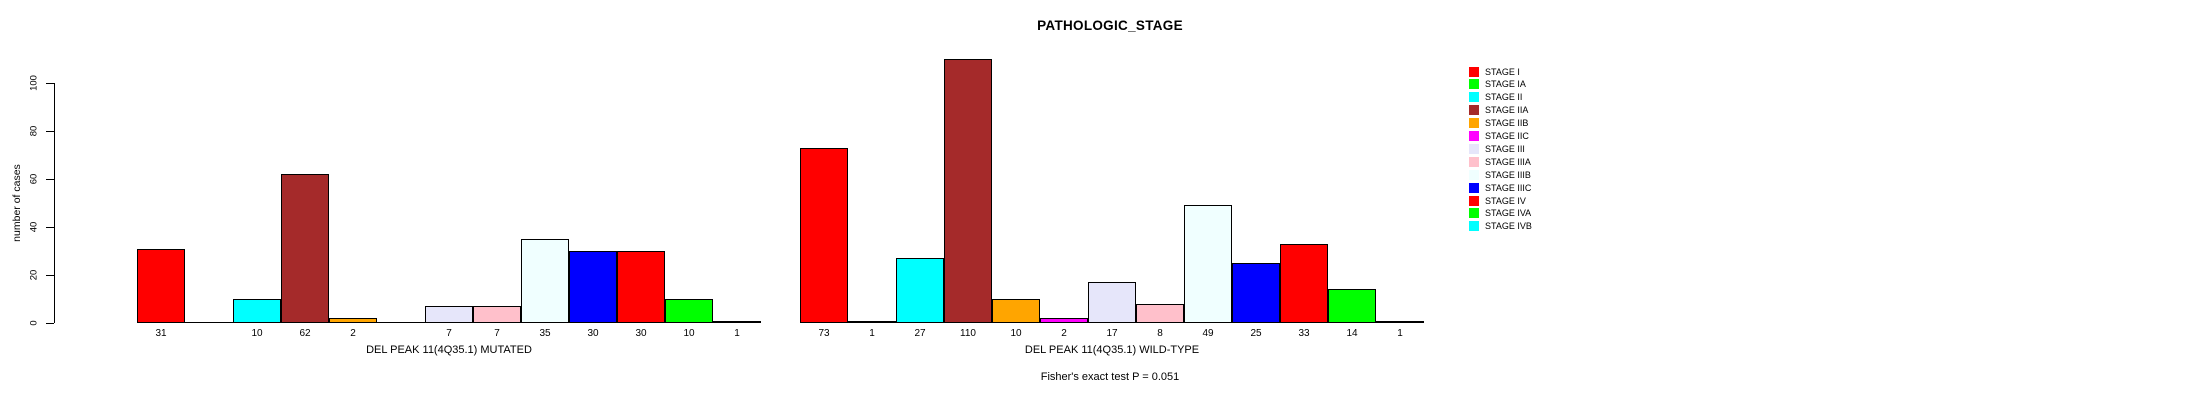 This screenshot has height=400, width=2190. I want to click on bar-value-label: 14, so click(1352, 333).